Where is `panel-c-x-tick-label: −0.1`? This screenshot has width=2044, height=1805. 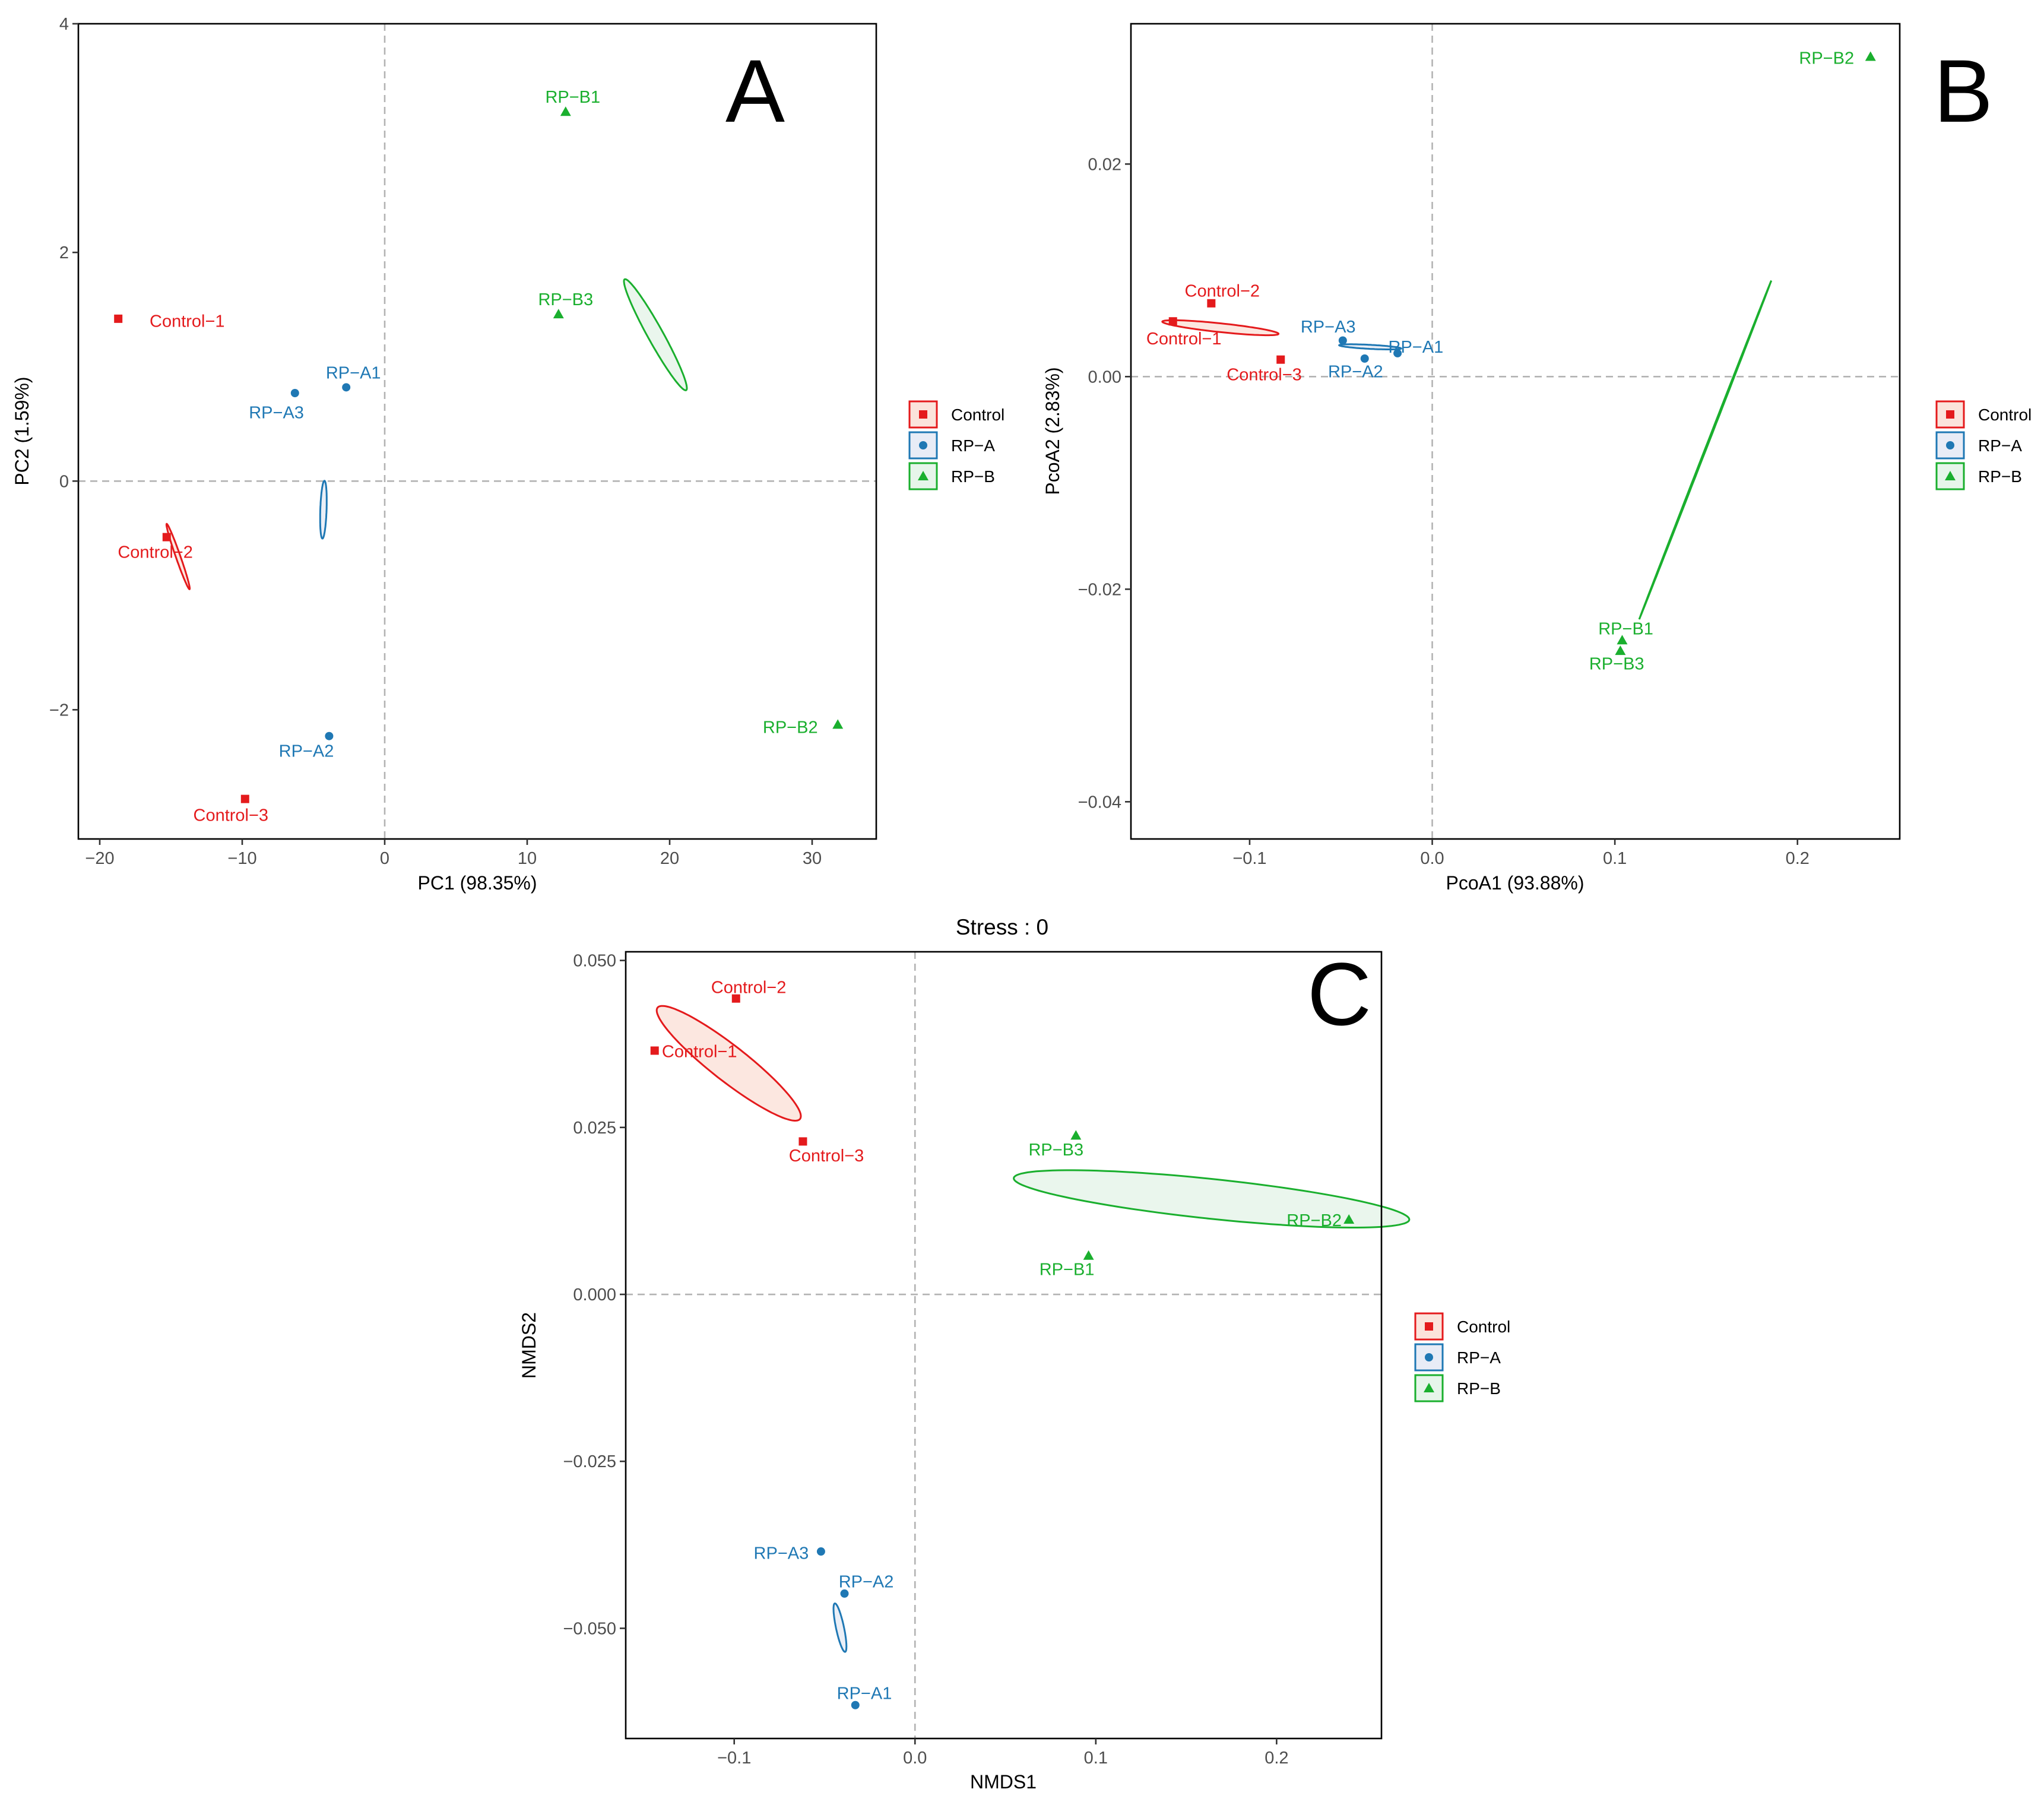 panel-c-x-tick-label: −0.1 is located at coordinates (734, 1758).